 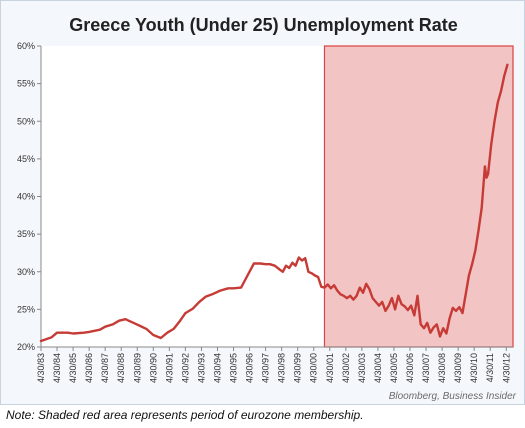 I want to click on y-tick-label: 40%, so click(x=26, y=197).